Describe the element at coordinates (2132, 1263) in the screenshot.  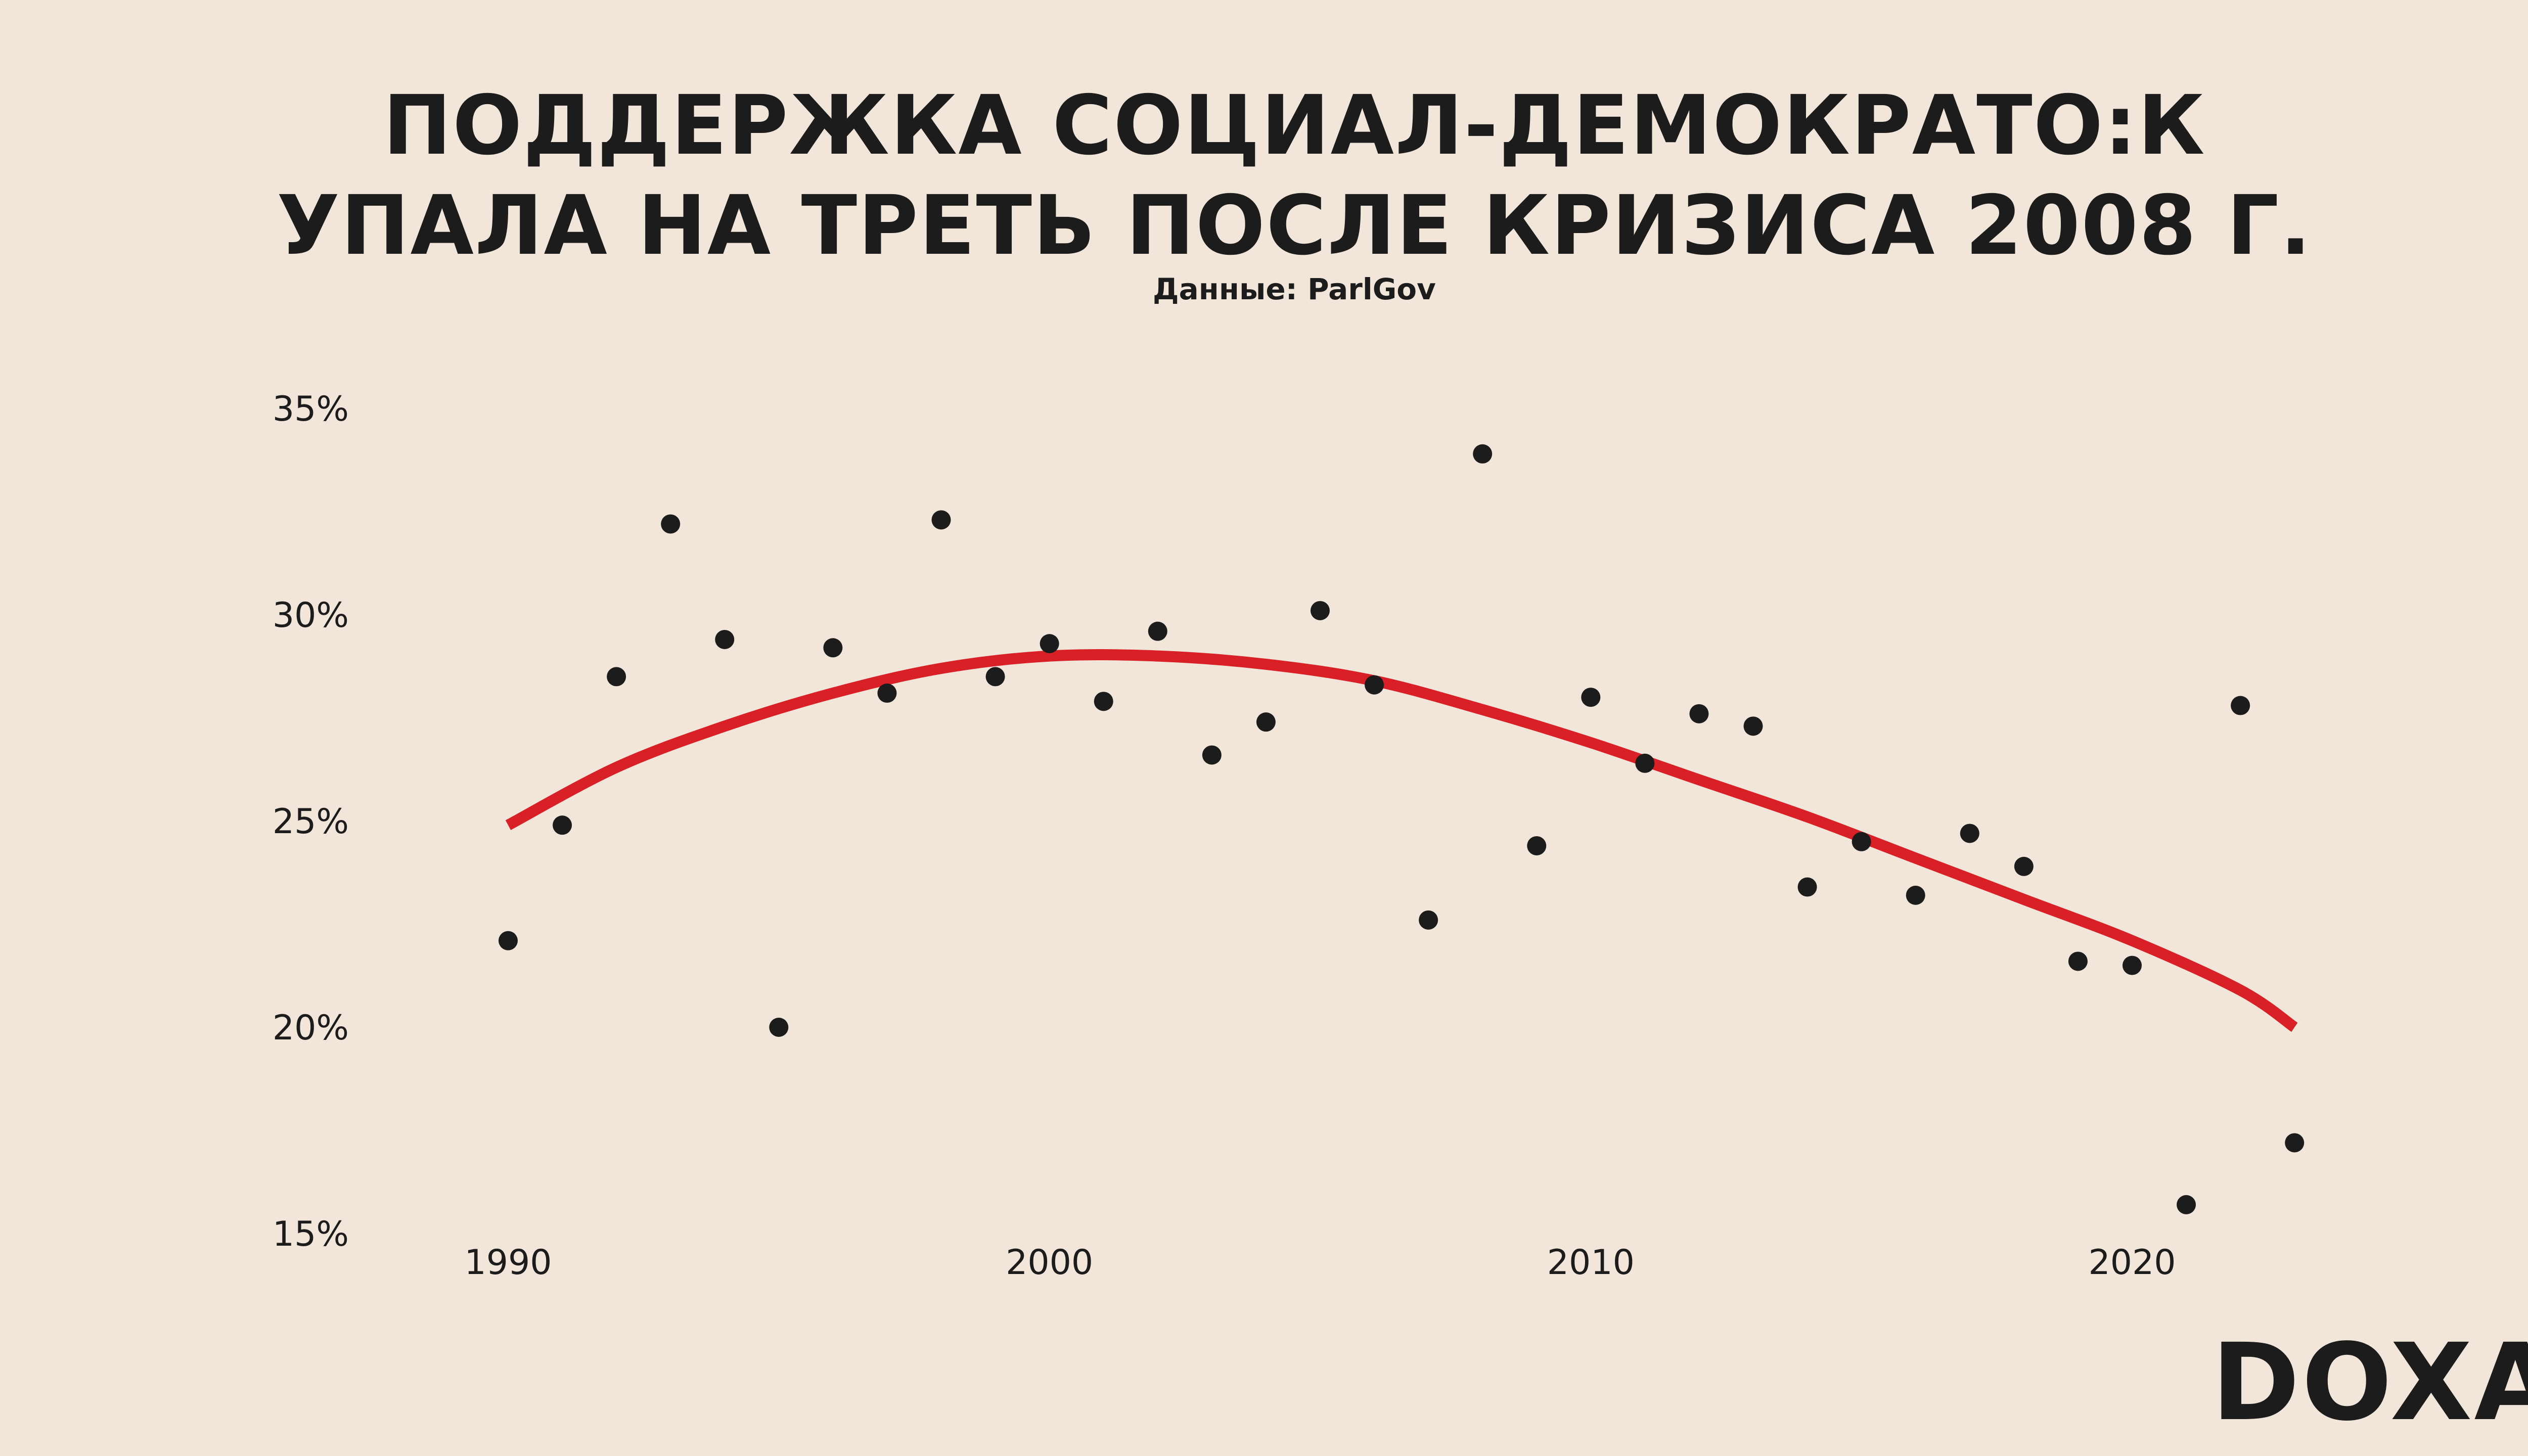
I see `x-tick-label: 2020` at that location.